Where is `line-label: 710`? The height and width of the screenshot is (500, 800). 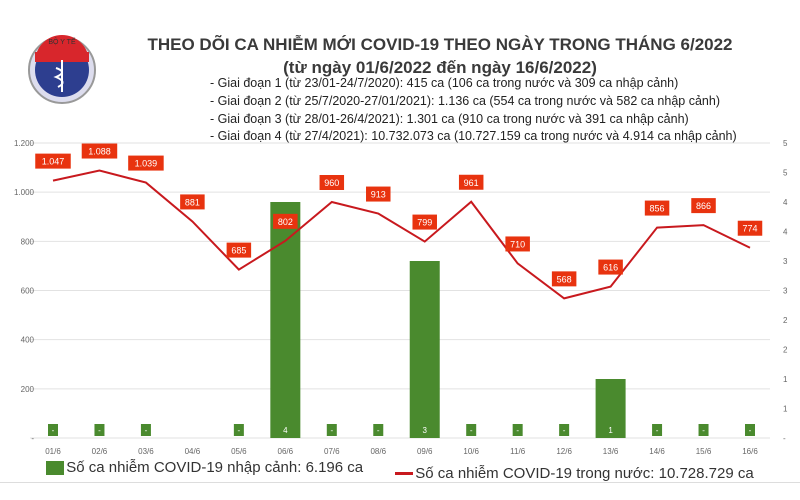 line-label: 710 is located at coordinates (517, 244).